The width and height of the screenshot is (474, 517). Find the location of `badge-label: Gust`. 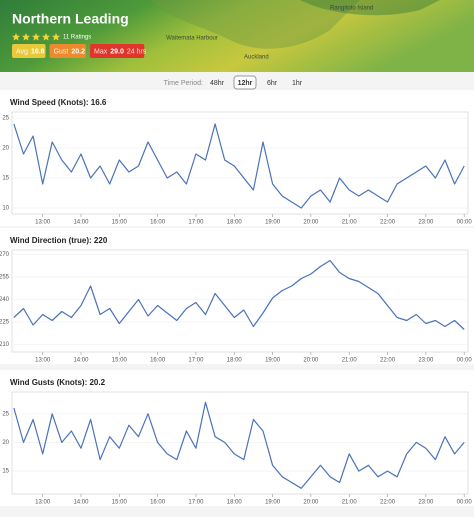

badge-label: Gust is located at coordinates (61, 51).